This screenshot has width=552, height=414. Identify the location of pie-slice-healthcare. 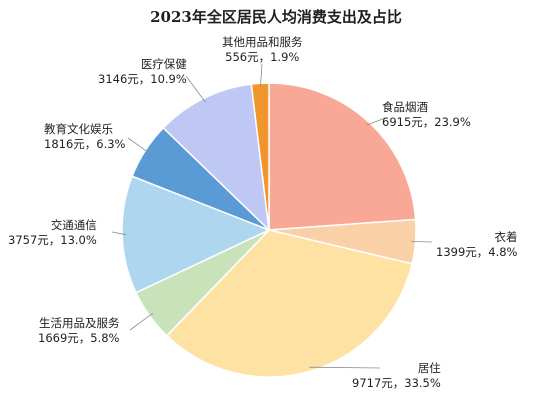
(216, 158).